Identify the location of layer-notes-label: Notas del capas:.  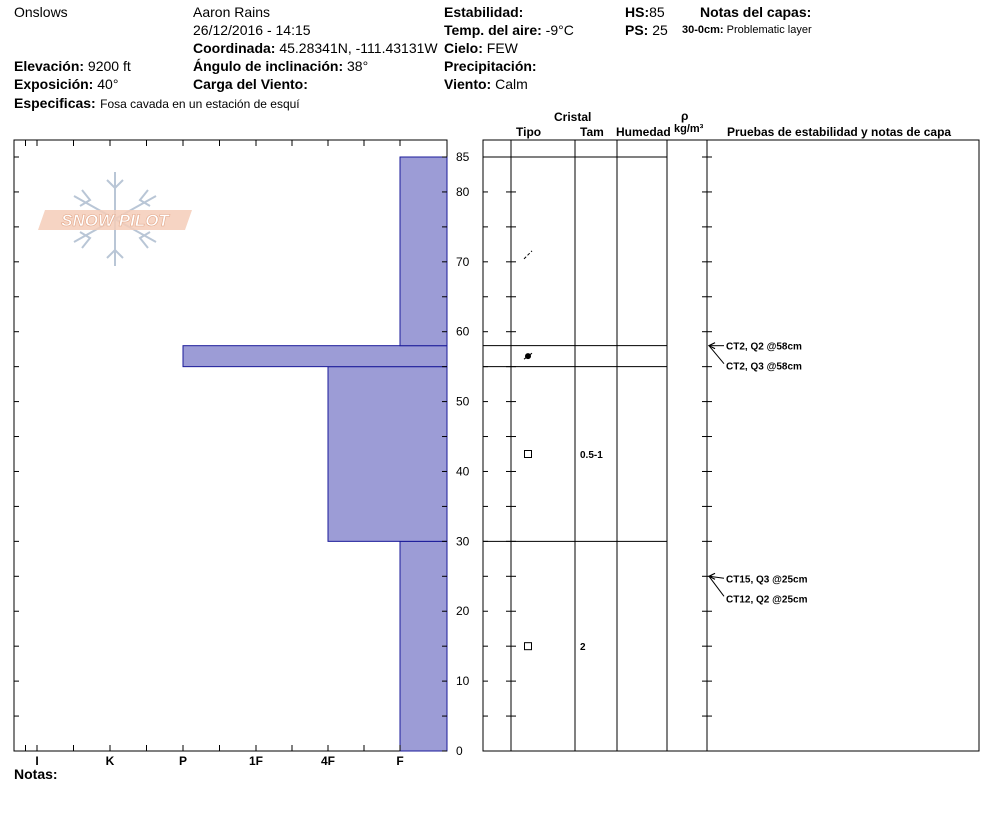
(756, 12).